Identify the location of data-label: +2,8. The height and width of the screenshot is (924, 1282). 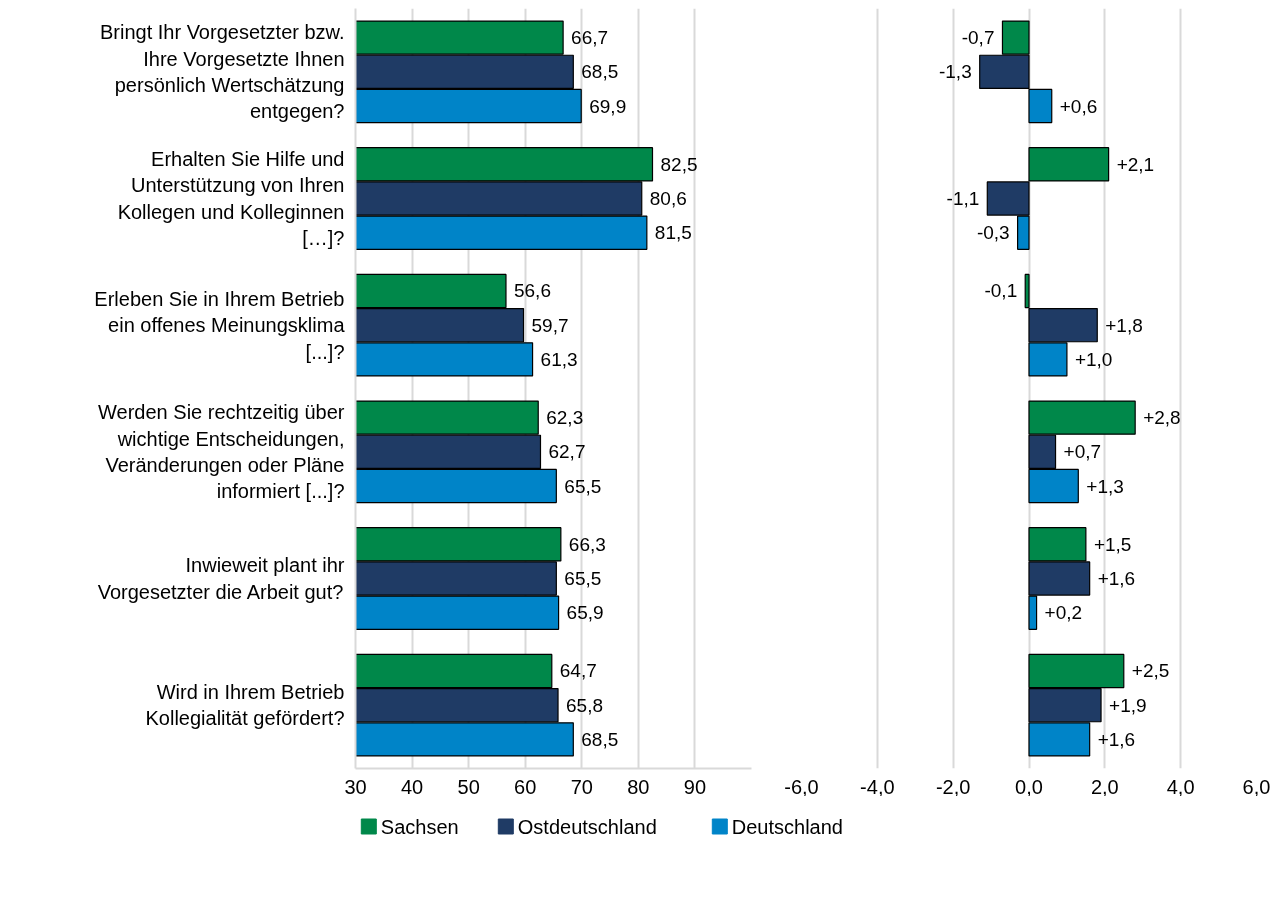
(1162, 418).